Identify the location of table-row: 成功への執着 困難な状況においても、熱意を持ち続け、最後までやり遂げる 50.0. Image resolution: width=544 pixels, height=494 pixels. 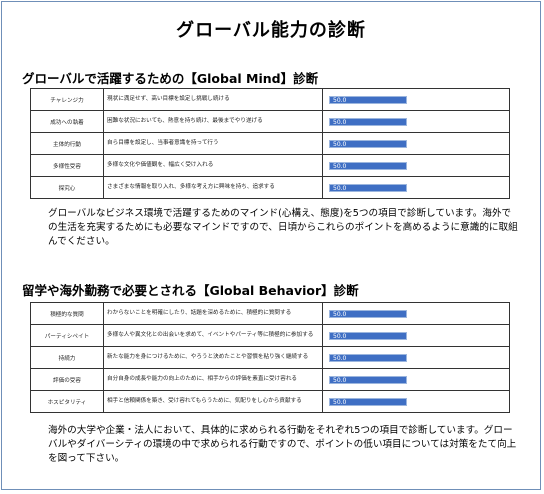
(270, 121).